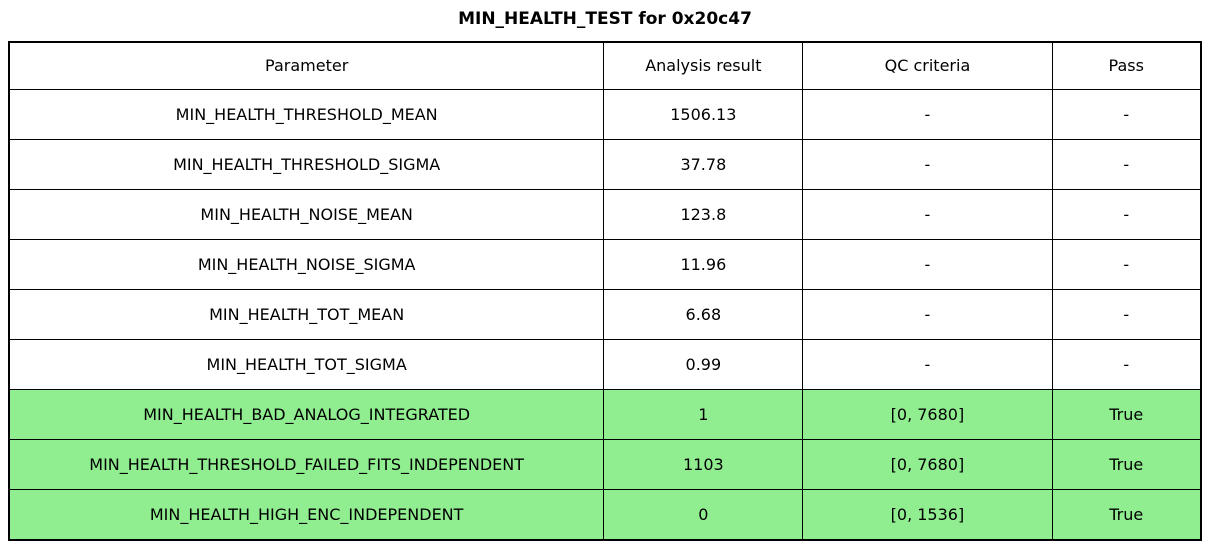 The height and width of the screenshot is (553, 1210). What do you see at coordinates (703, 464) in the screenshot?
I see `cell-analysis-result: 1103` at bounding box center [703, 464].